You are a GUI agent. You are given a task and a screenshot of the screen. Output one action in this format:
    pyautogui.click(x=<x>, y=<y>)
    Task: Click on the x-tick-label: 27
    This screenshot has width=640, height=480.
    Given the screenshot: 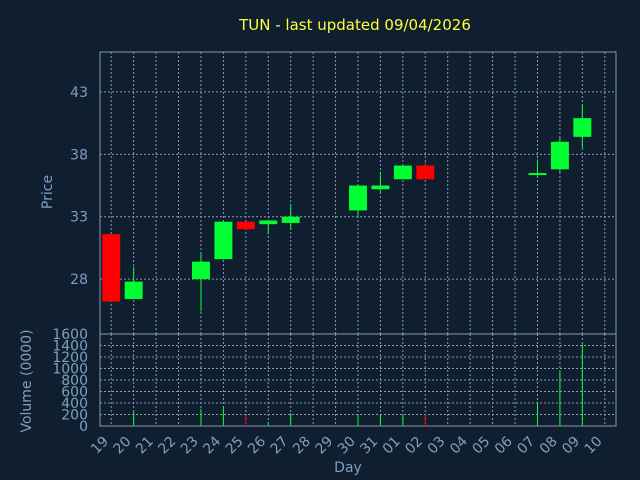 What is the action you would take?
    pyautogui.click(x=280, y=446)
    